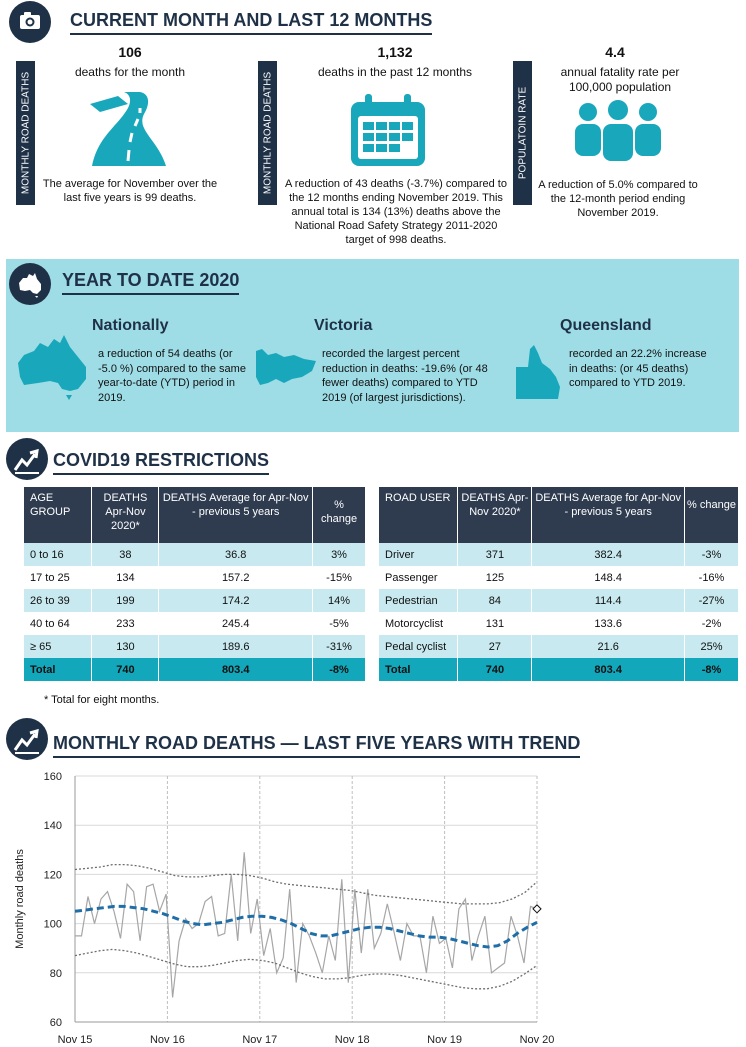  What do you see at coordinates (25, 133) in the screenshot?
I see `vertical-label-monthly-deaths: MONTHLY ROAD DEATHS` at bounding box center [25, 133].